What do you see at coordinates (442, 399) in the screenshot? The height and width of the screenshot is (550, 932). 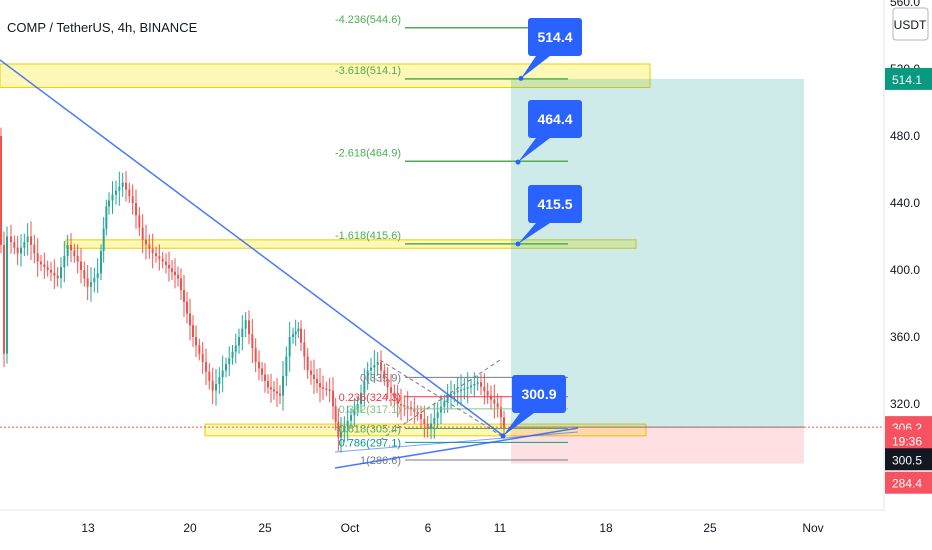 I see `pattern-diagonal-line` at bounding box center [442, 399].